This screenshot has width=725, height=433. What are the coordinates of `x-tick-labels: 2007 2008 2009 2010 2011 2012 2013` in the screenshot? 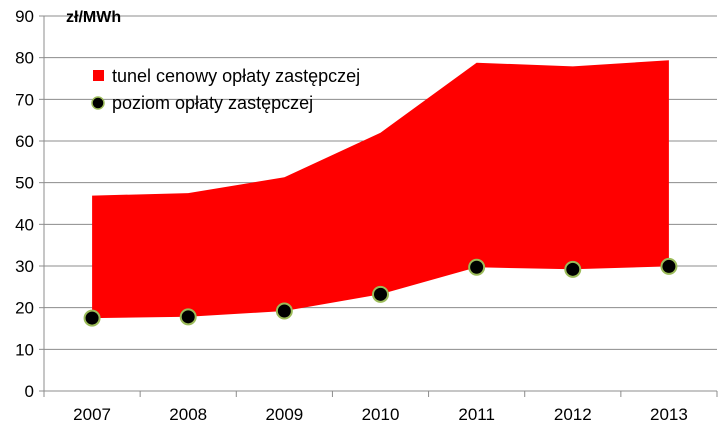 It's located at (380, 414).